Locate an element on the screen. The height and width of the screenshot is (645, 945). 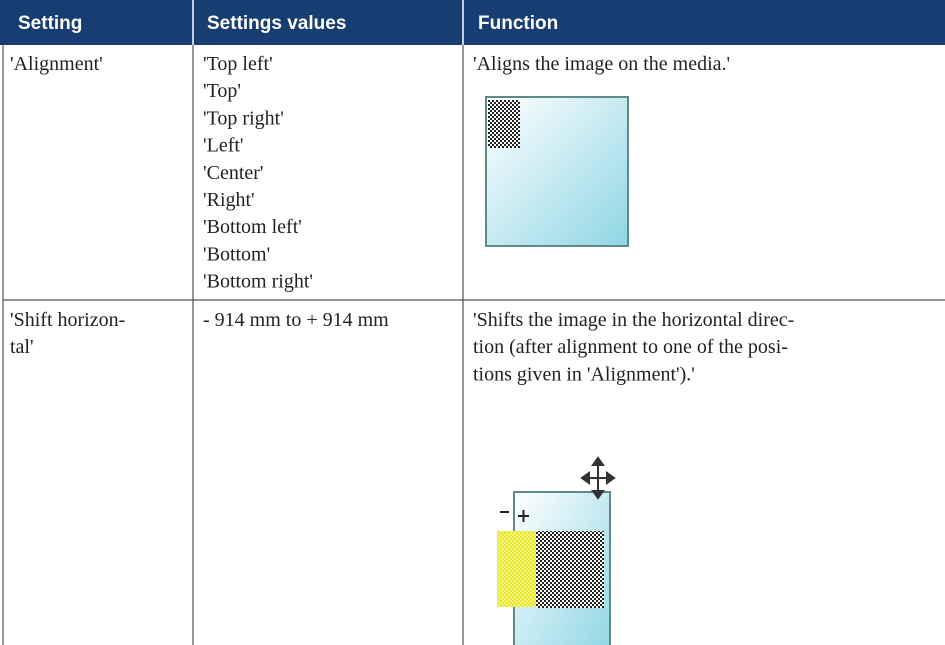
header-cell: Setting is located at coordinates (50, 23).